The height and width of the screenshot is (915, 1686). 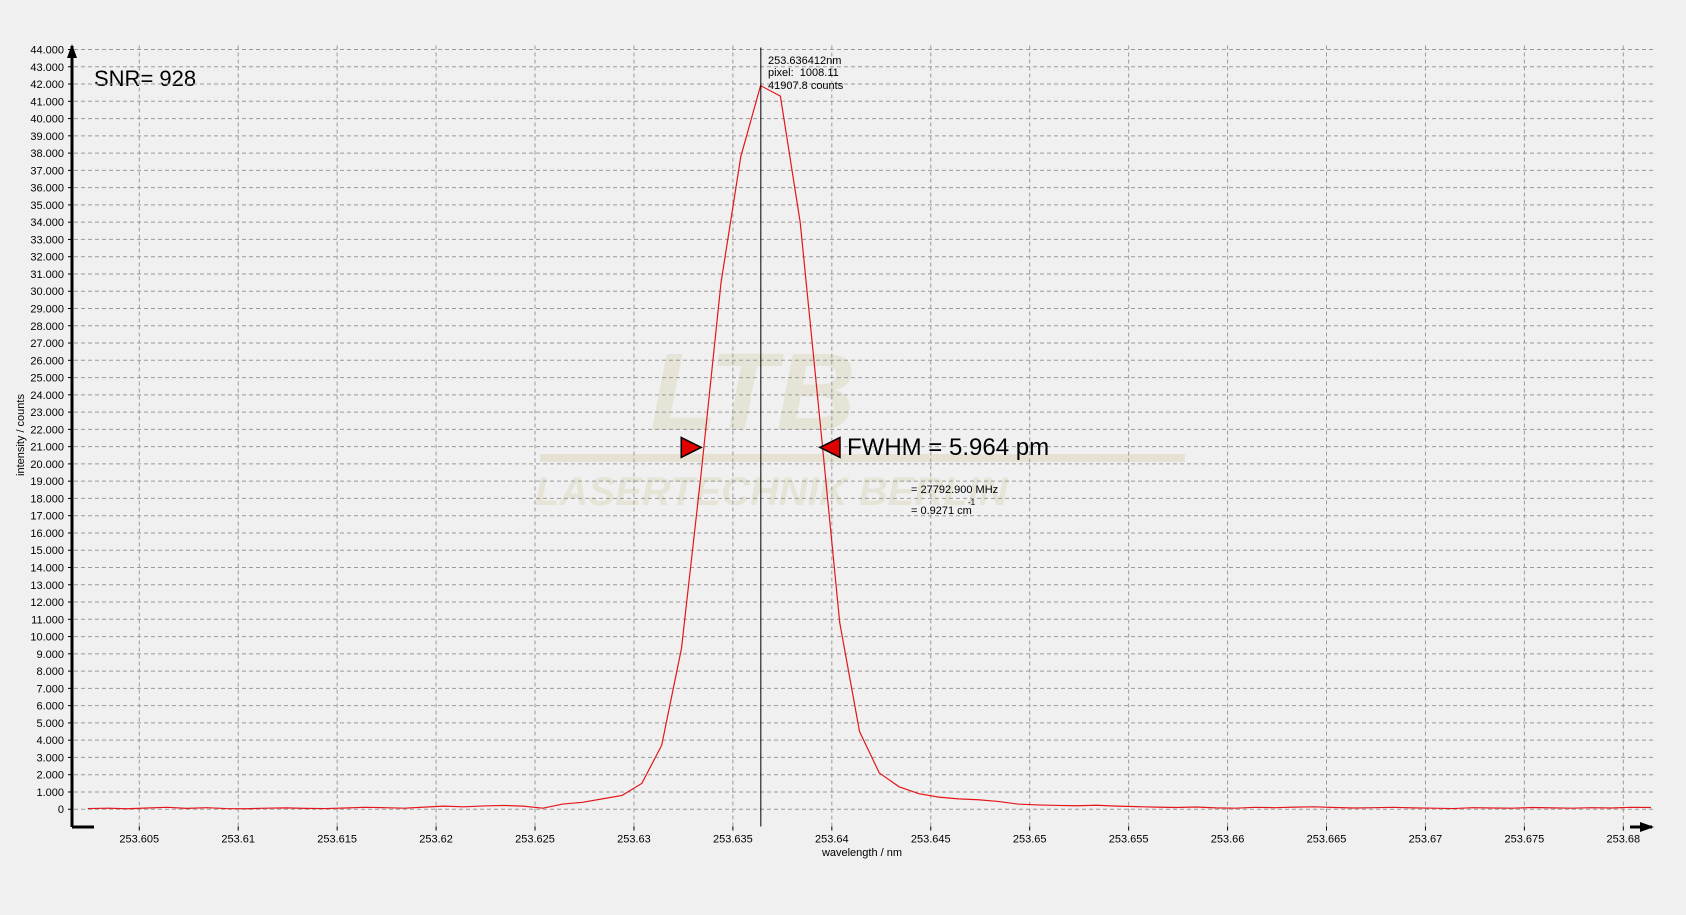 What do you see at coordinates (47, 517) in the screenshot?
I see `y-tick-label: 17.000` at bounding box center [47, 517].